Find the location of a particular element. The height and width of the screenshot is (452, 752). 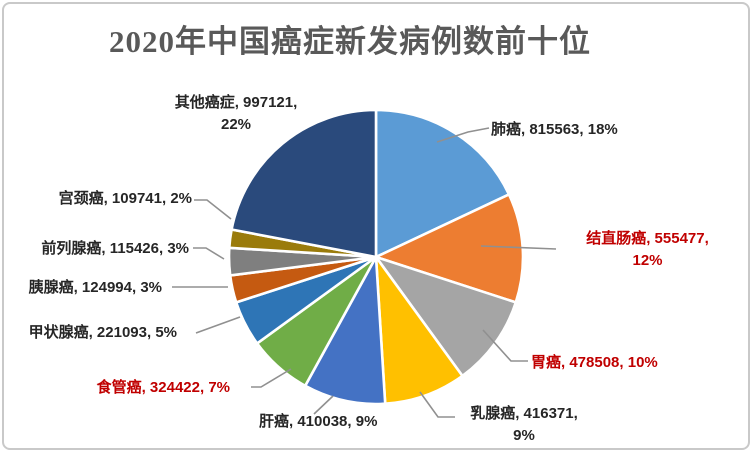

data-label-other-cancers: 其他癌症, 997121, 22% is located at coordinates (236, 114).